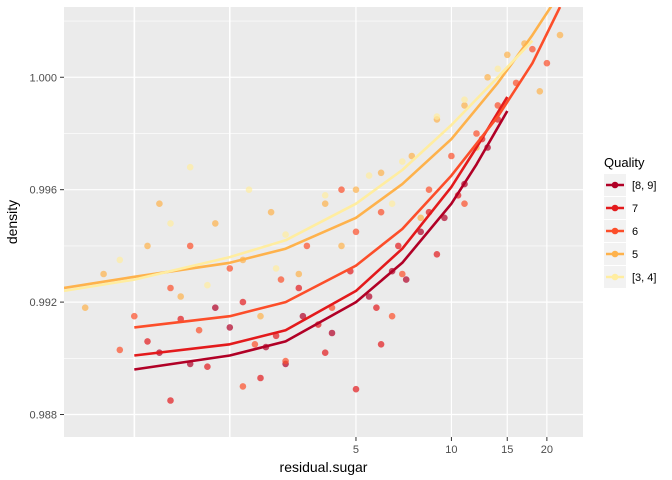 The height and width of the screenshot is (480, 672). I want to click on x-tick-label: 15, so click(507, 450).